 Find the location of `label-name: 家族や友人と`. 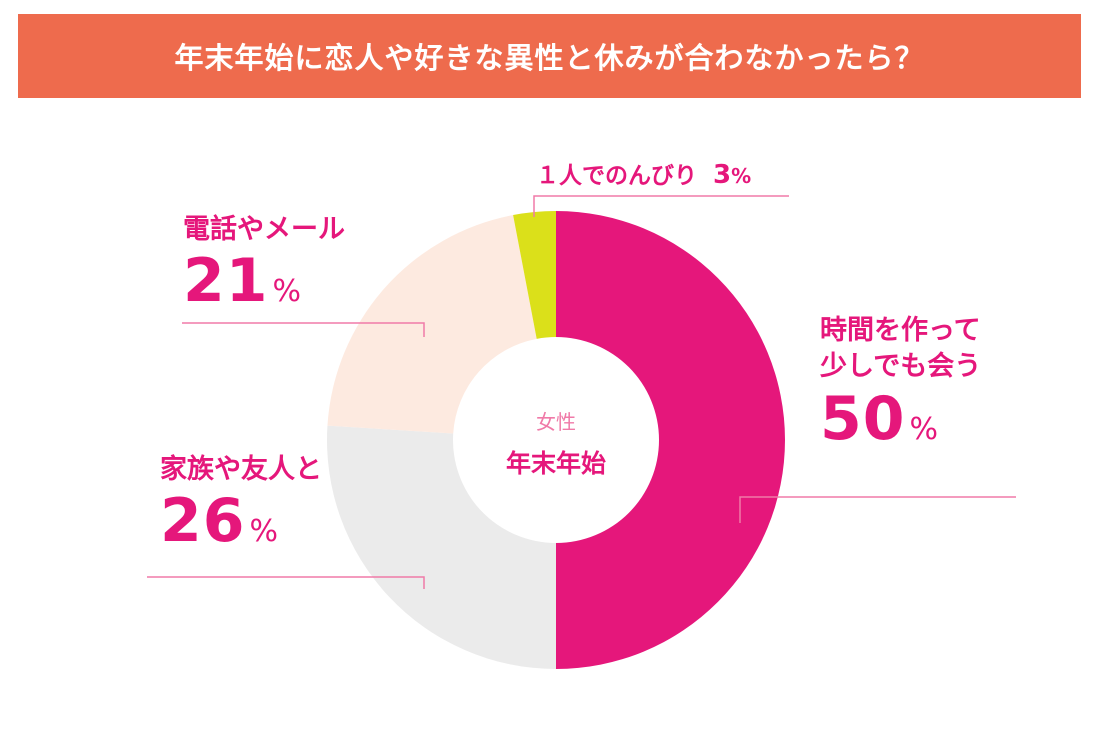

label-name: 家族や友人と is located at coordinates (241, 469).